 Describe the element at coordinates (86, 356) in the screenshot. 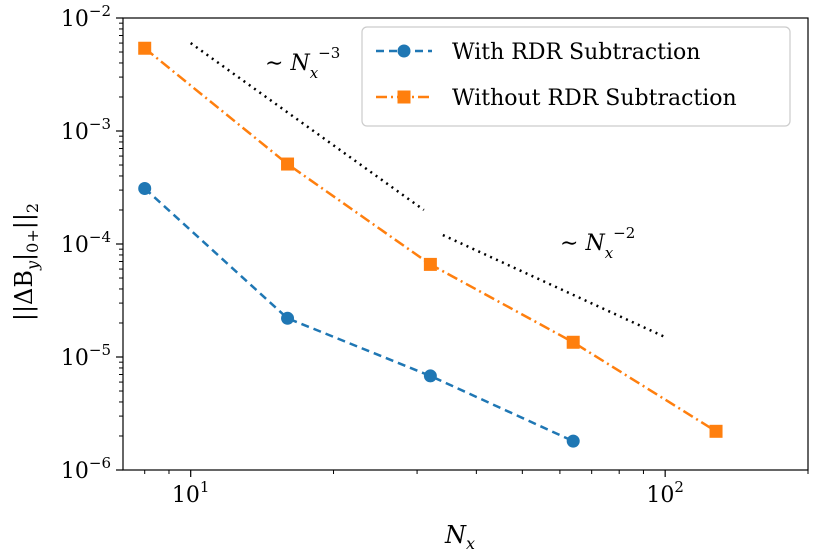

I see `y-tick-label: 10⁻⁵` at that location.